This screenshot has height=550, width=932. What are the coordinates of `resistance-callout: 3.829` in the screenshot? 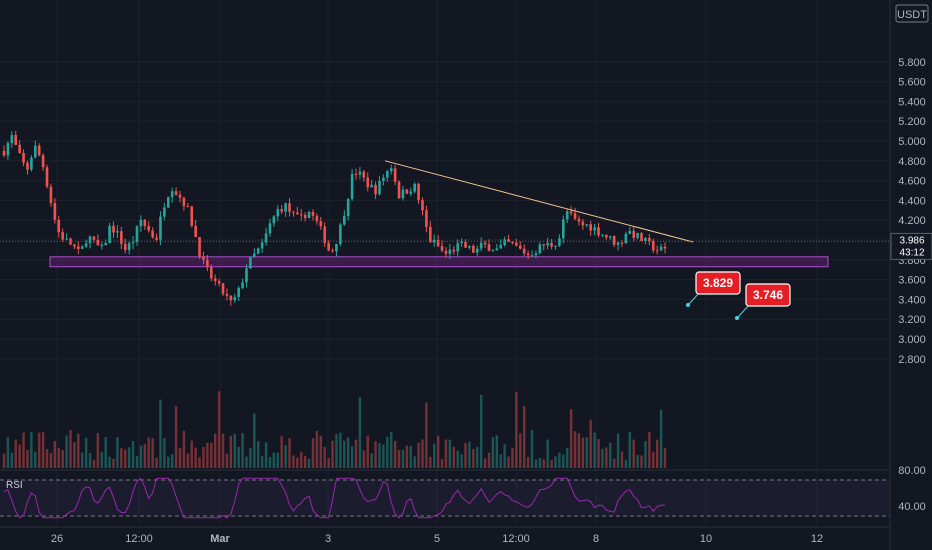 It's located at (713, 289).